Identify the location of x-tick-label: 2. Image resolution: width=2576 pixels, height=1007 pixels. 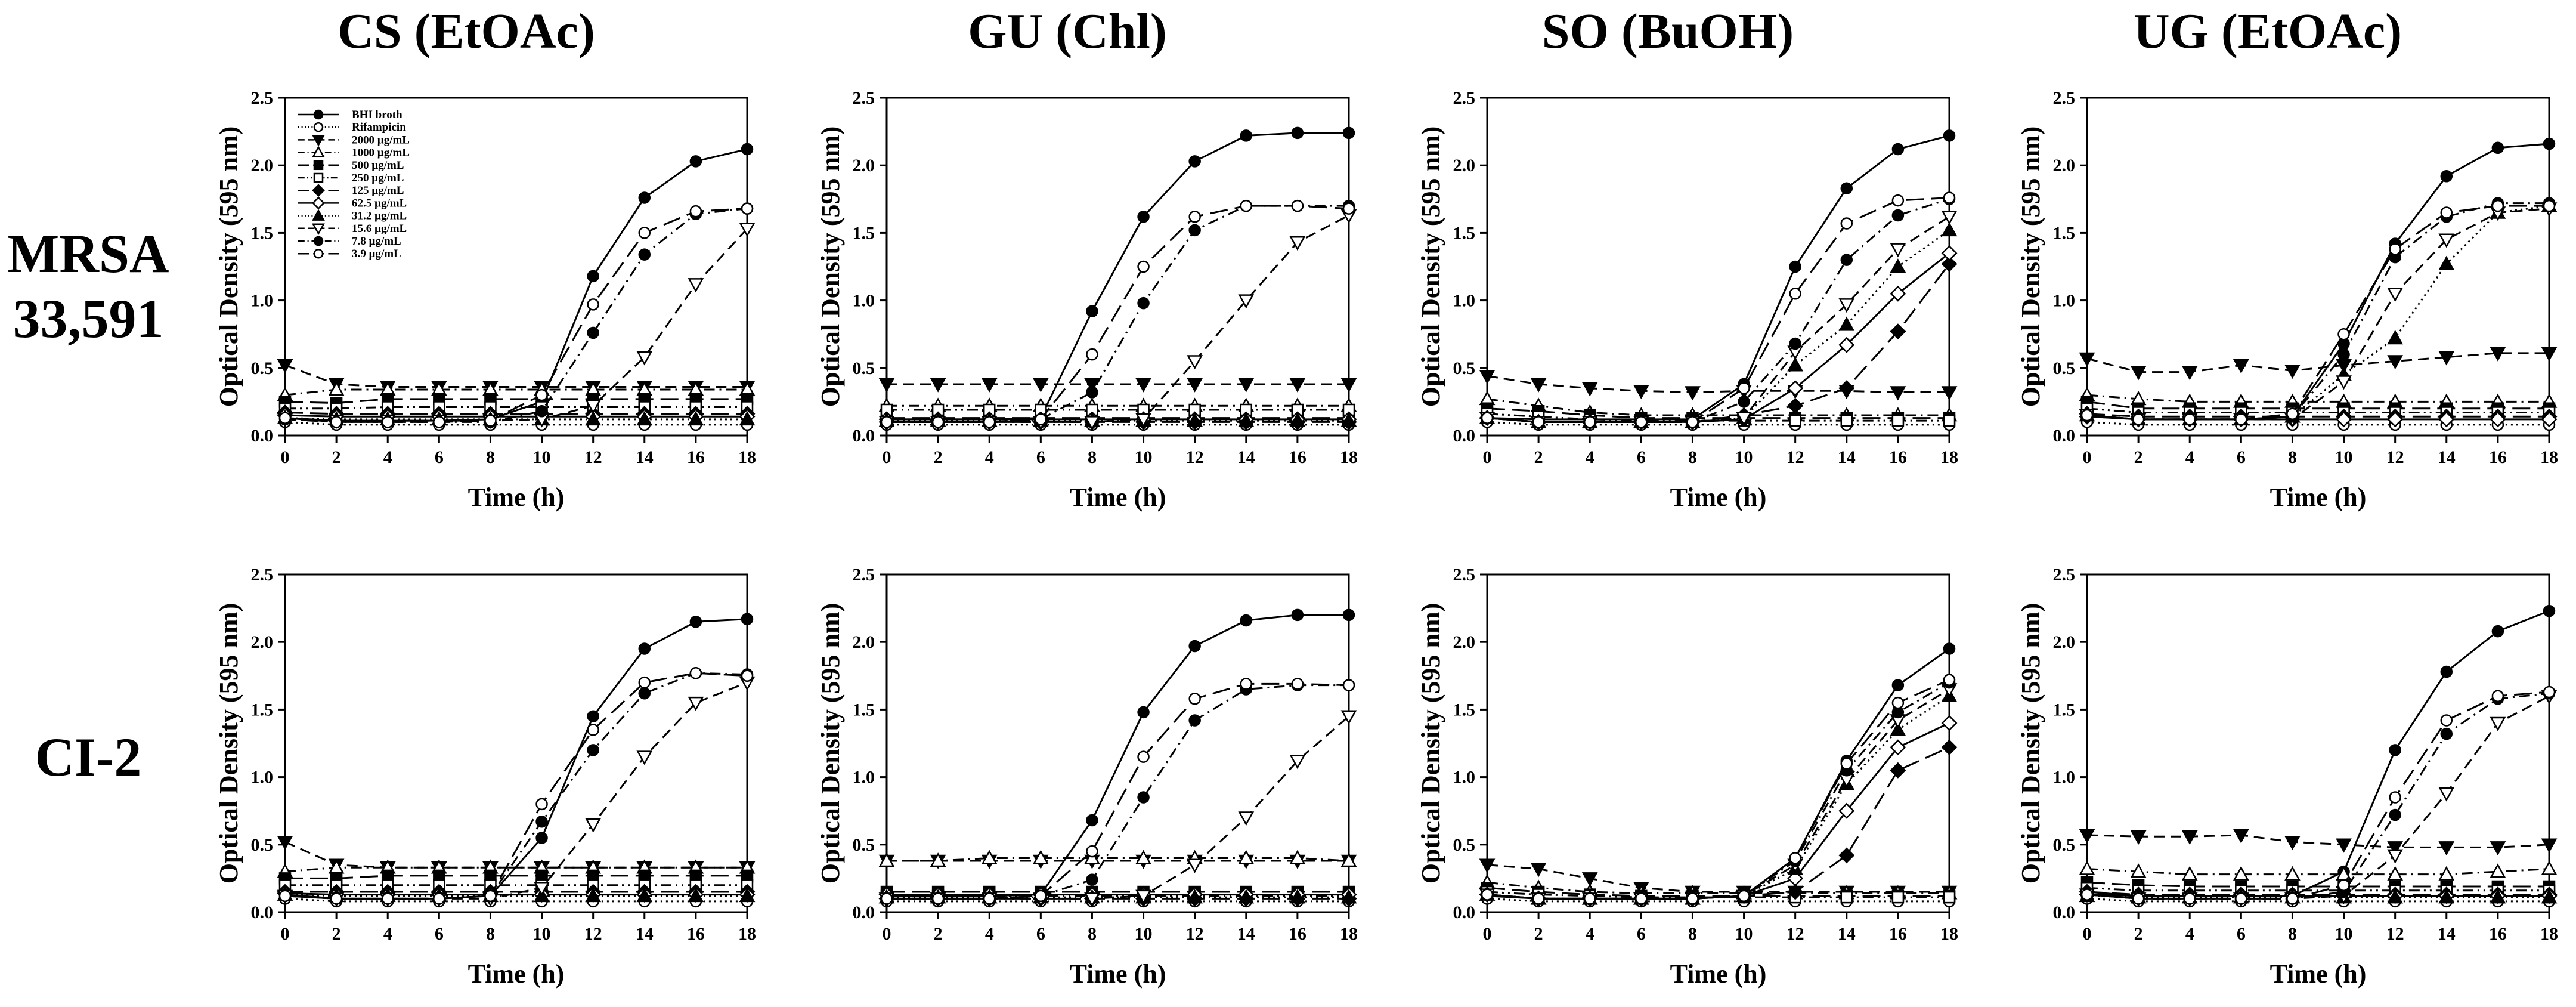
(939, 934).